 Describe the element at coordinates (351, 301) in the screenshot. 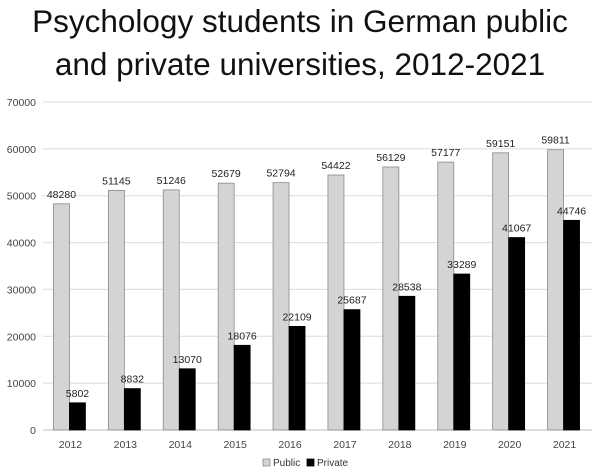

I see `data-label-private: 25687` at that location.